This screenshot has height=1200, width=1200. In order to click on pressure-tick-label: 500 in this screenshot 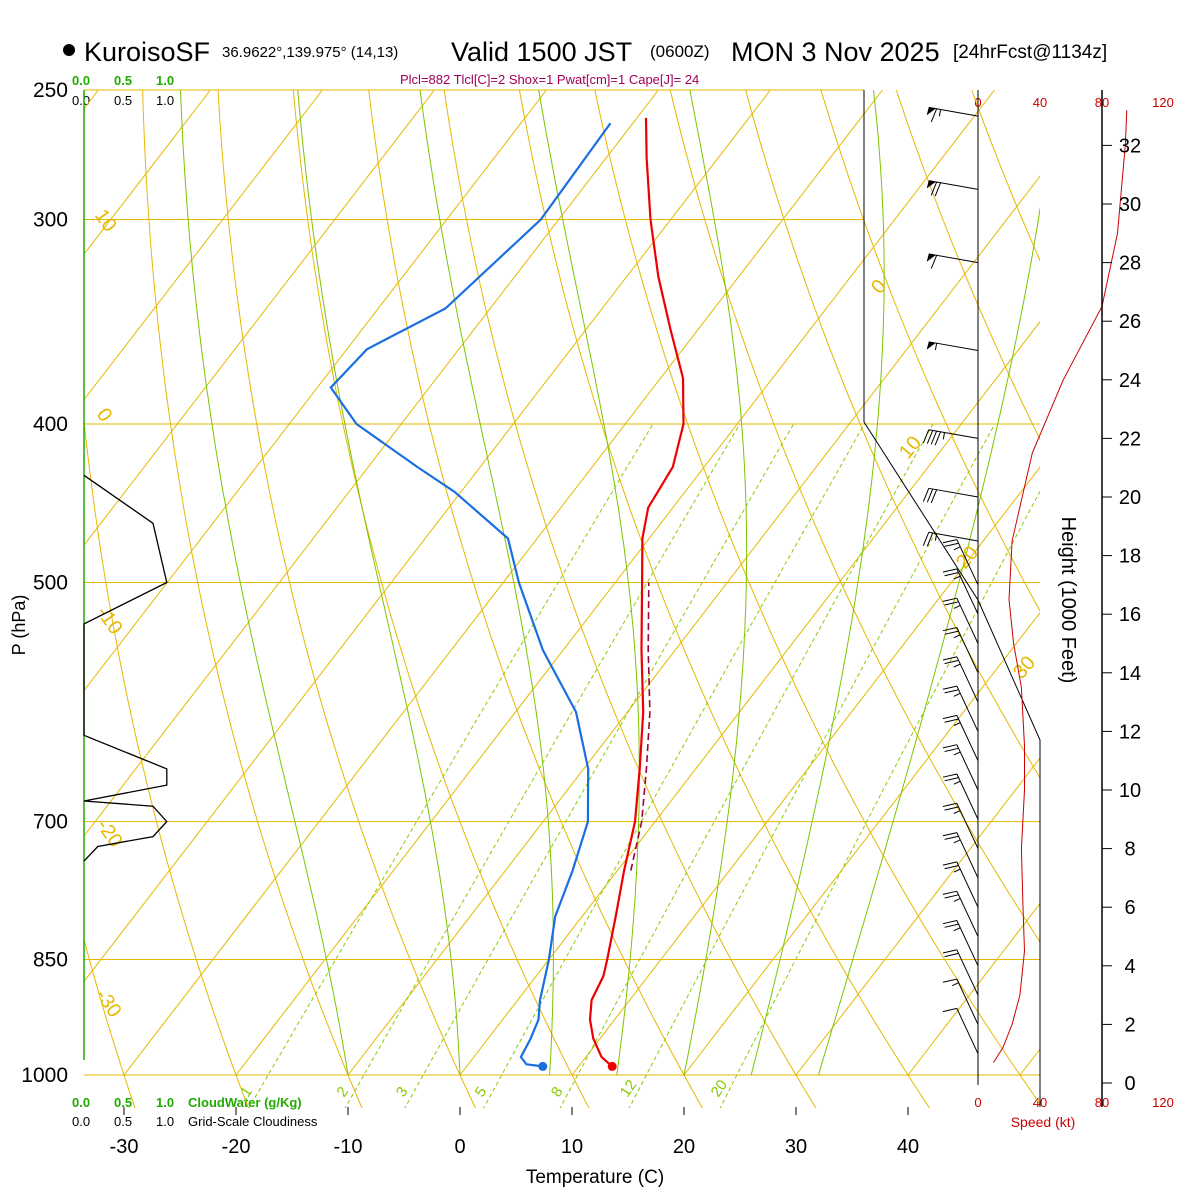, I will do `click(50, 583)`.